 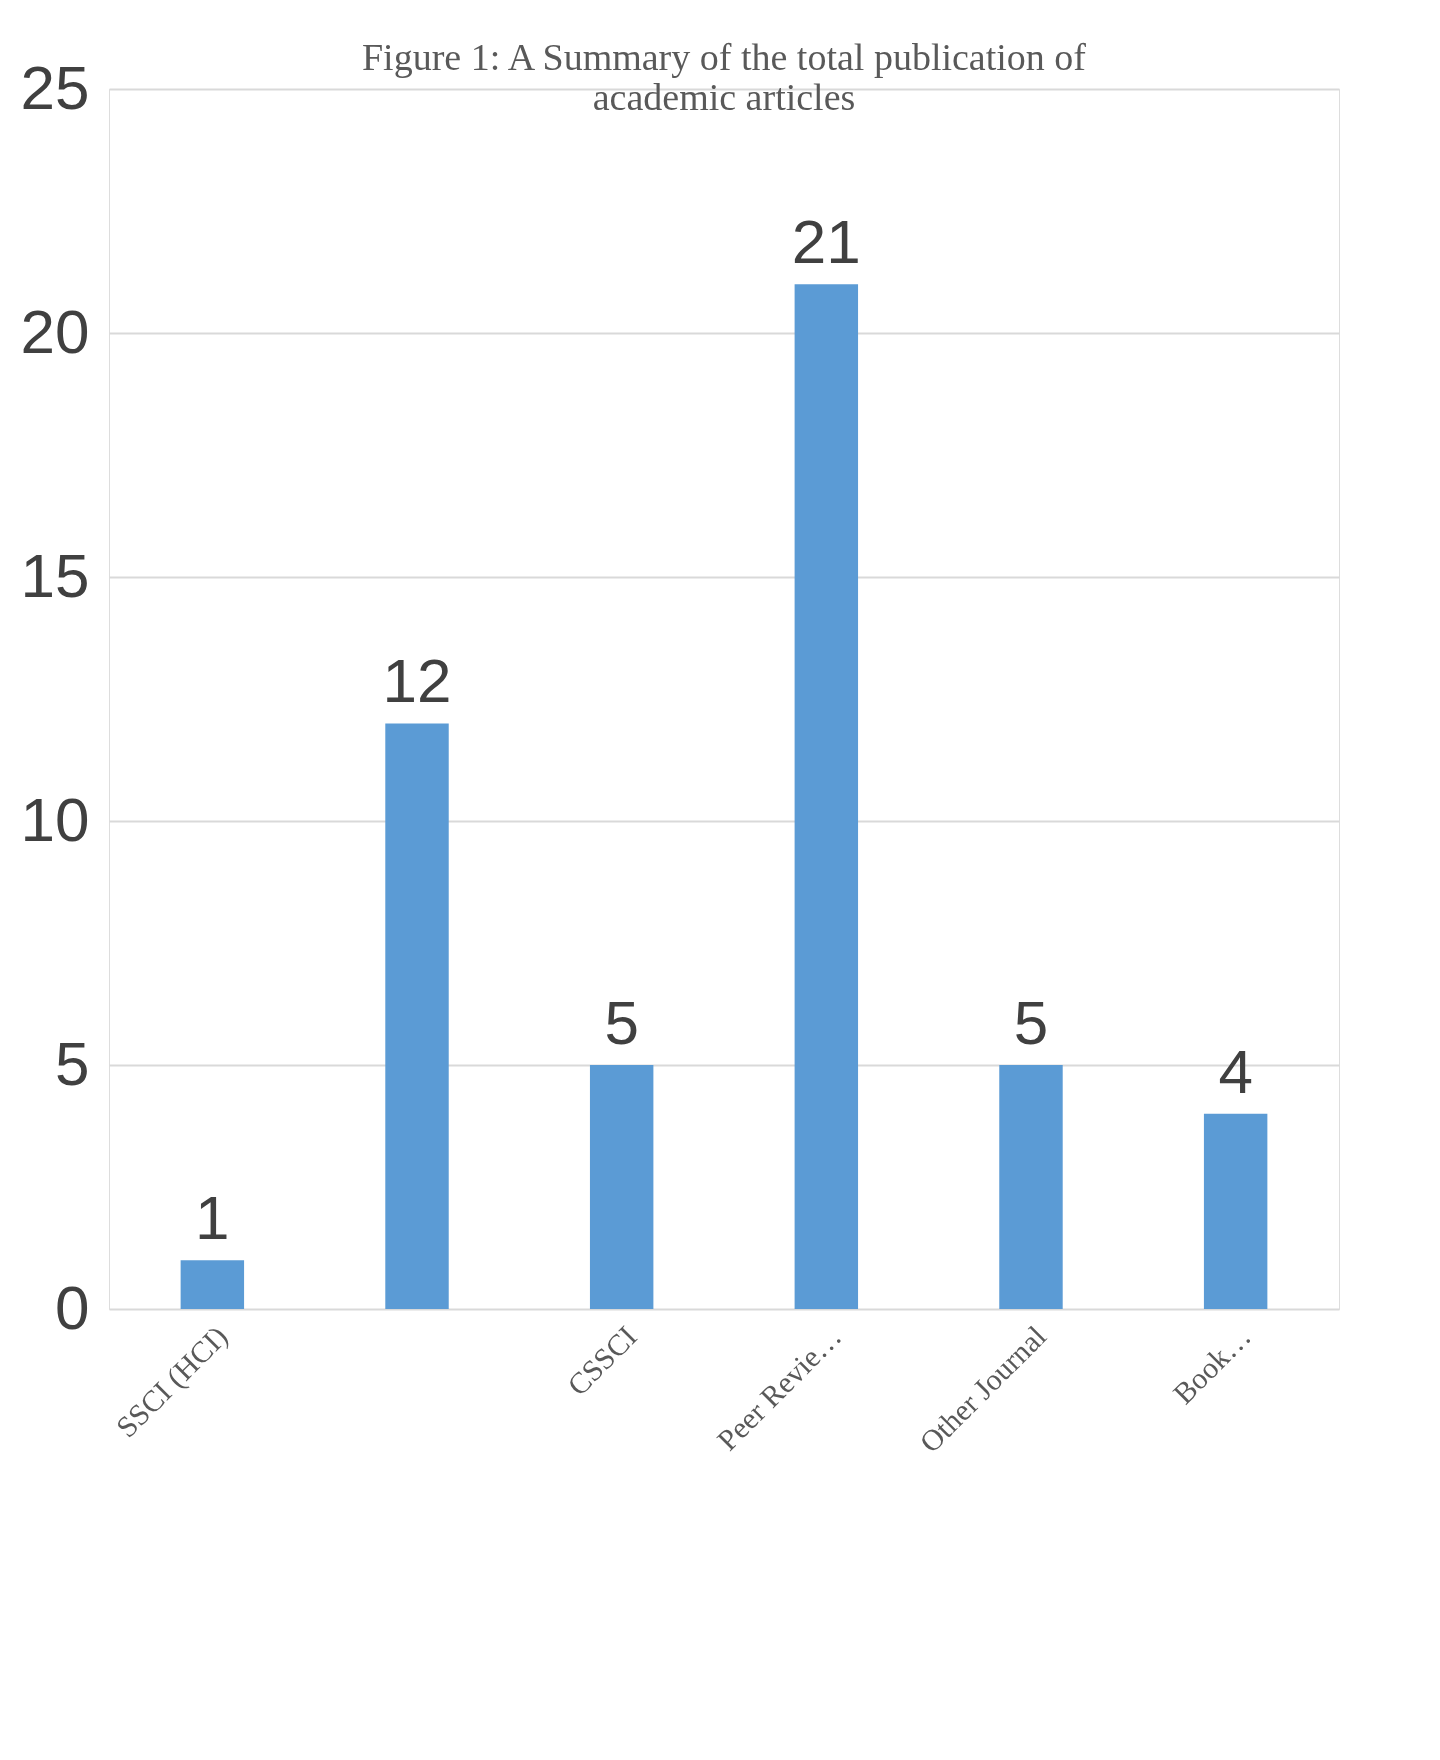 What do you see at coordinates (724, 57) in the screenshot?
I see `text: Figure 1: A Summary of the total publication of` at bounding box center [724, 57].